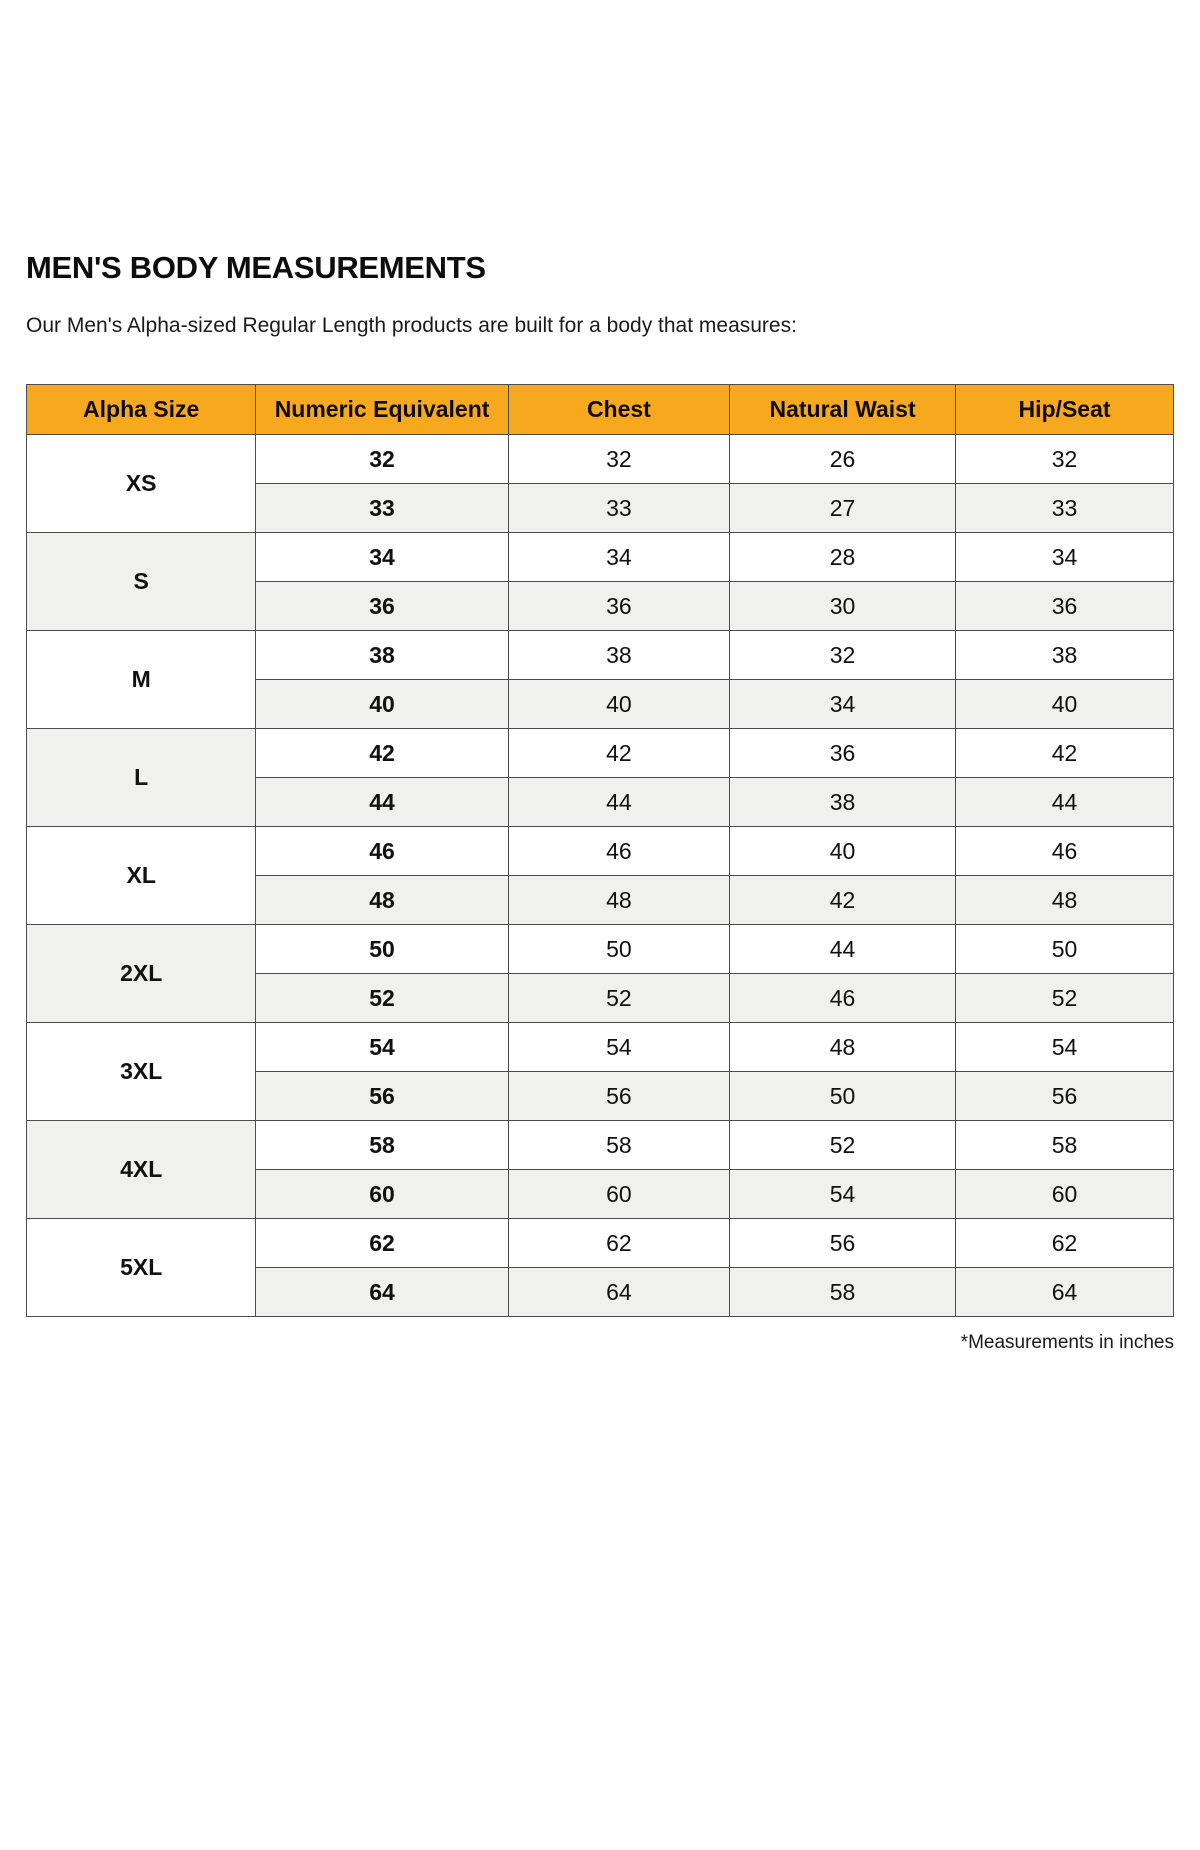  Describe the element at coordinates (141, 973) in the screenshot. I see `alpha-size-cell: 2XL` at that location.